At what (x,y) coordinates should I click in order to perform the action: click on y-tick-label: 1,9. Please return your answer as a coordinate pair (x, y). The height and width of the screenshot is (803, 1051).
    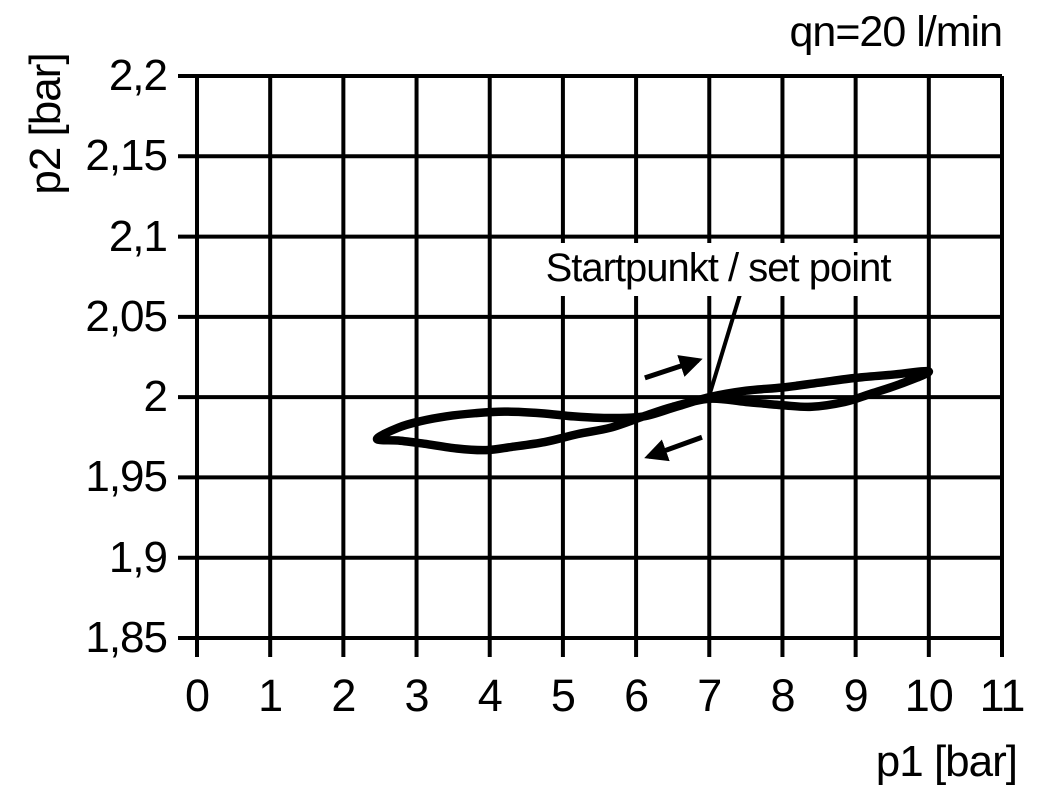
    Looking at the image, I should click on (138, 557).